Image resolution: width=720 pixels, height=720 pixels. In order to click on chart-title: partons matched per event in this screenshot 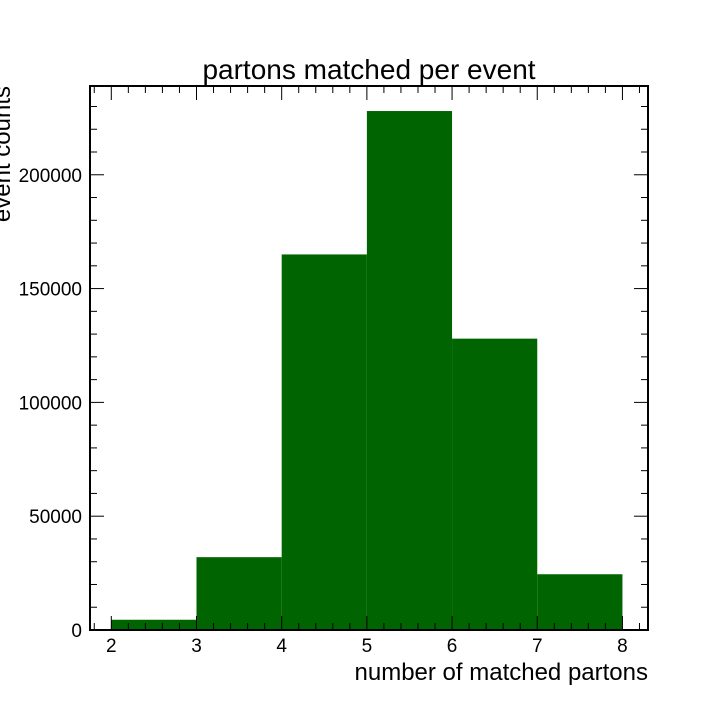, I will do `click(368, 69)`.